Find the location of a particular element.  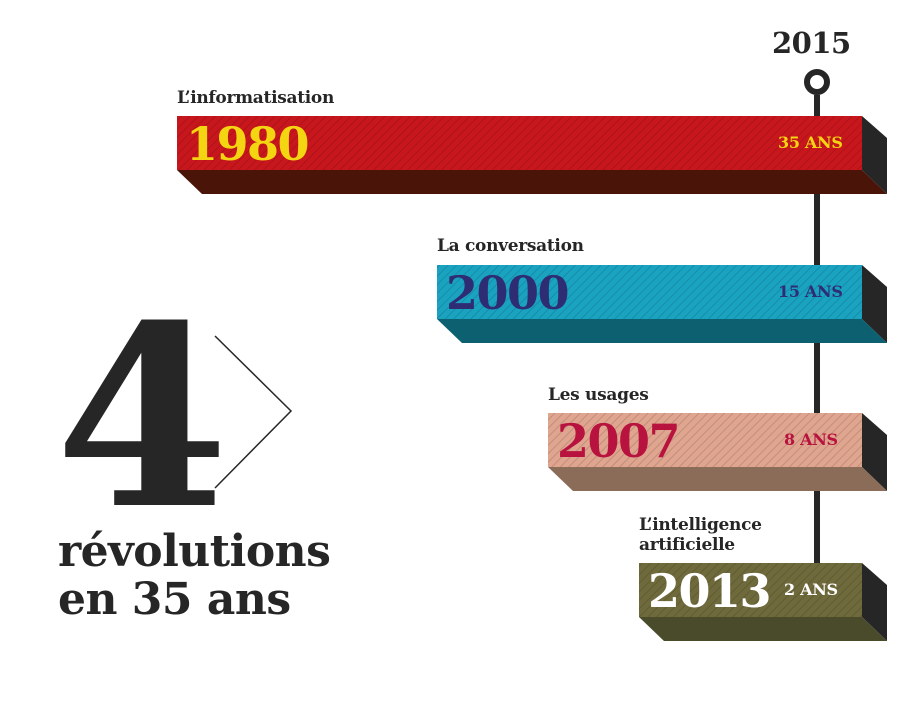

bar-2013 is located at coordinates (763, 602).